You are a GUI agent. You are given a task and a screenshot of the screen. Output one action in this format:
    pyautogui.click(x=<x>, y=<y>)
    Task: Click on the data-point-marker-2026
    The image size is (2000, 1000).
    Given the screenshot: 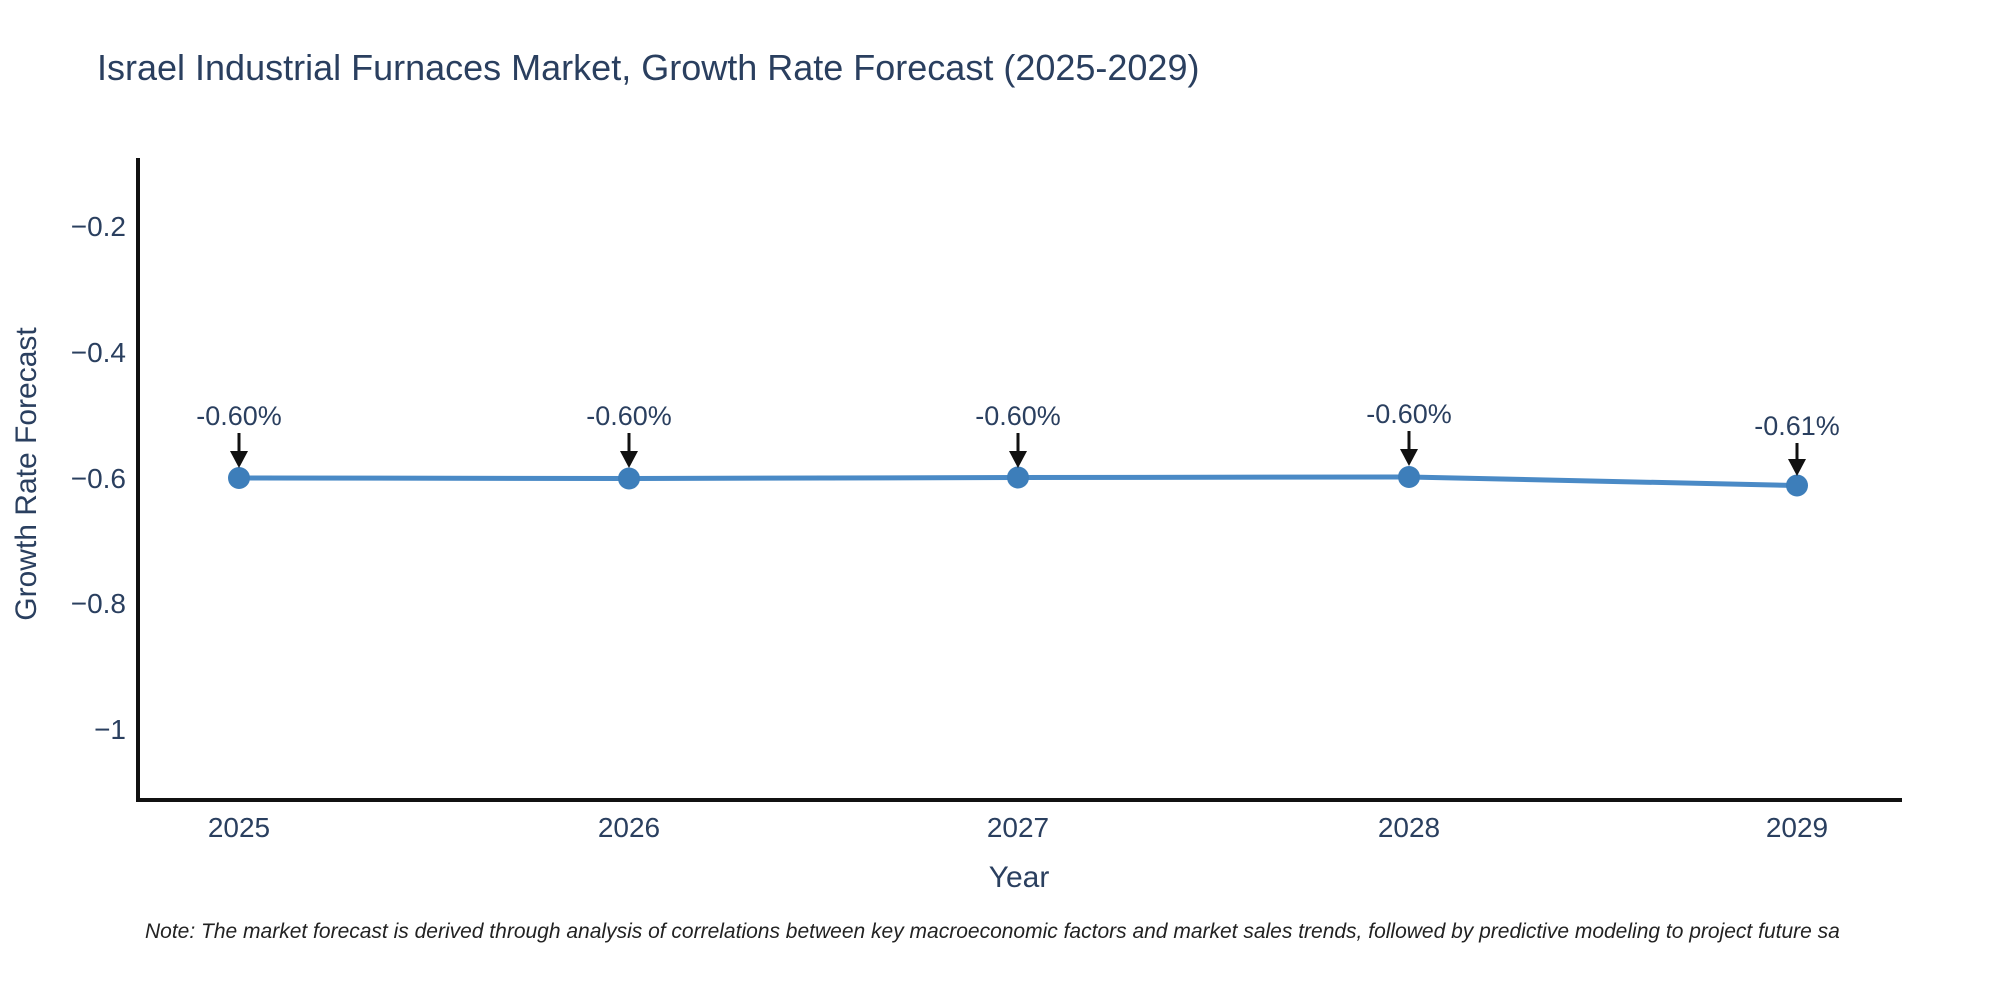 What is the action you would take?
    pyautogui.click(x=629, y=478)
    